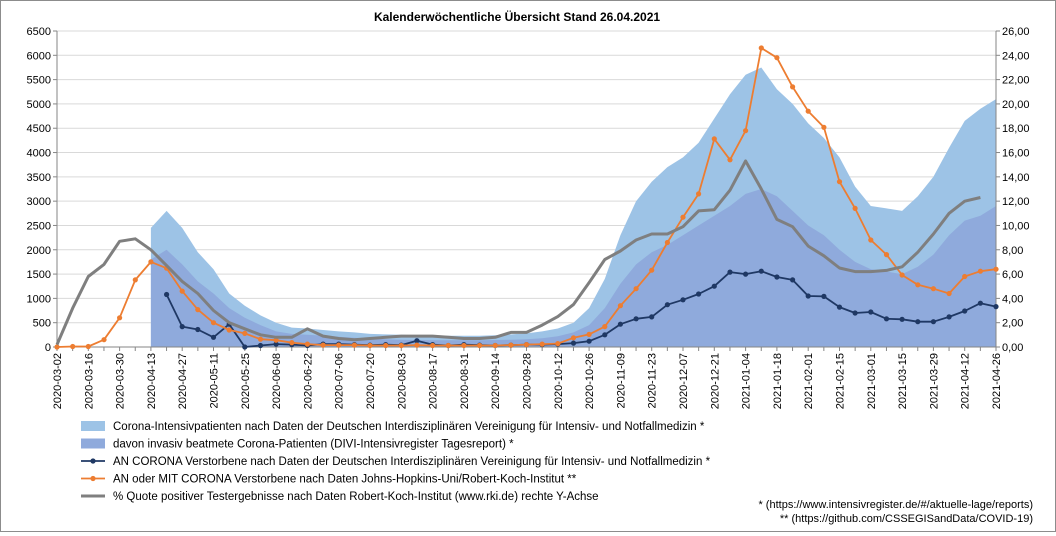 The height and width of the screenshot is (536, 1056). I want to click on x-tick-label: 2020-08-03, so click(402, 381).